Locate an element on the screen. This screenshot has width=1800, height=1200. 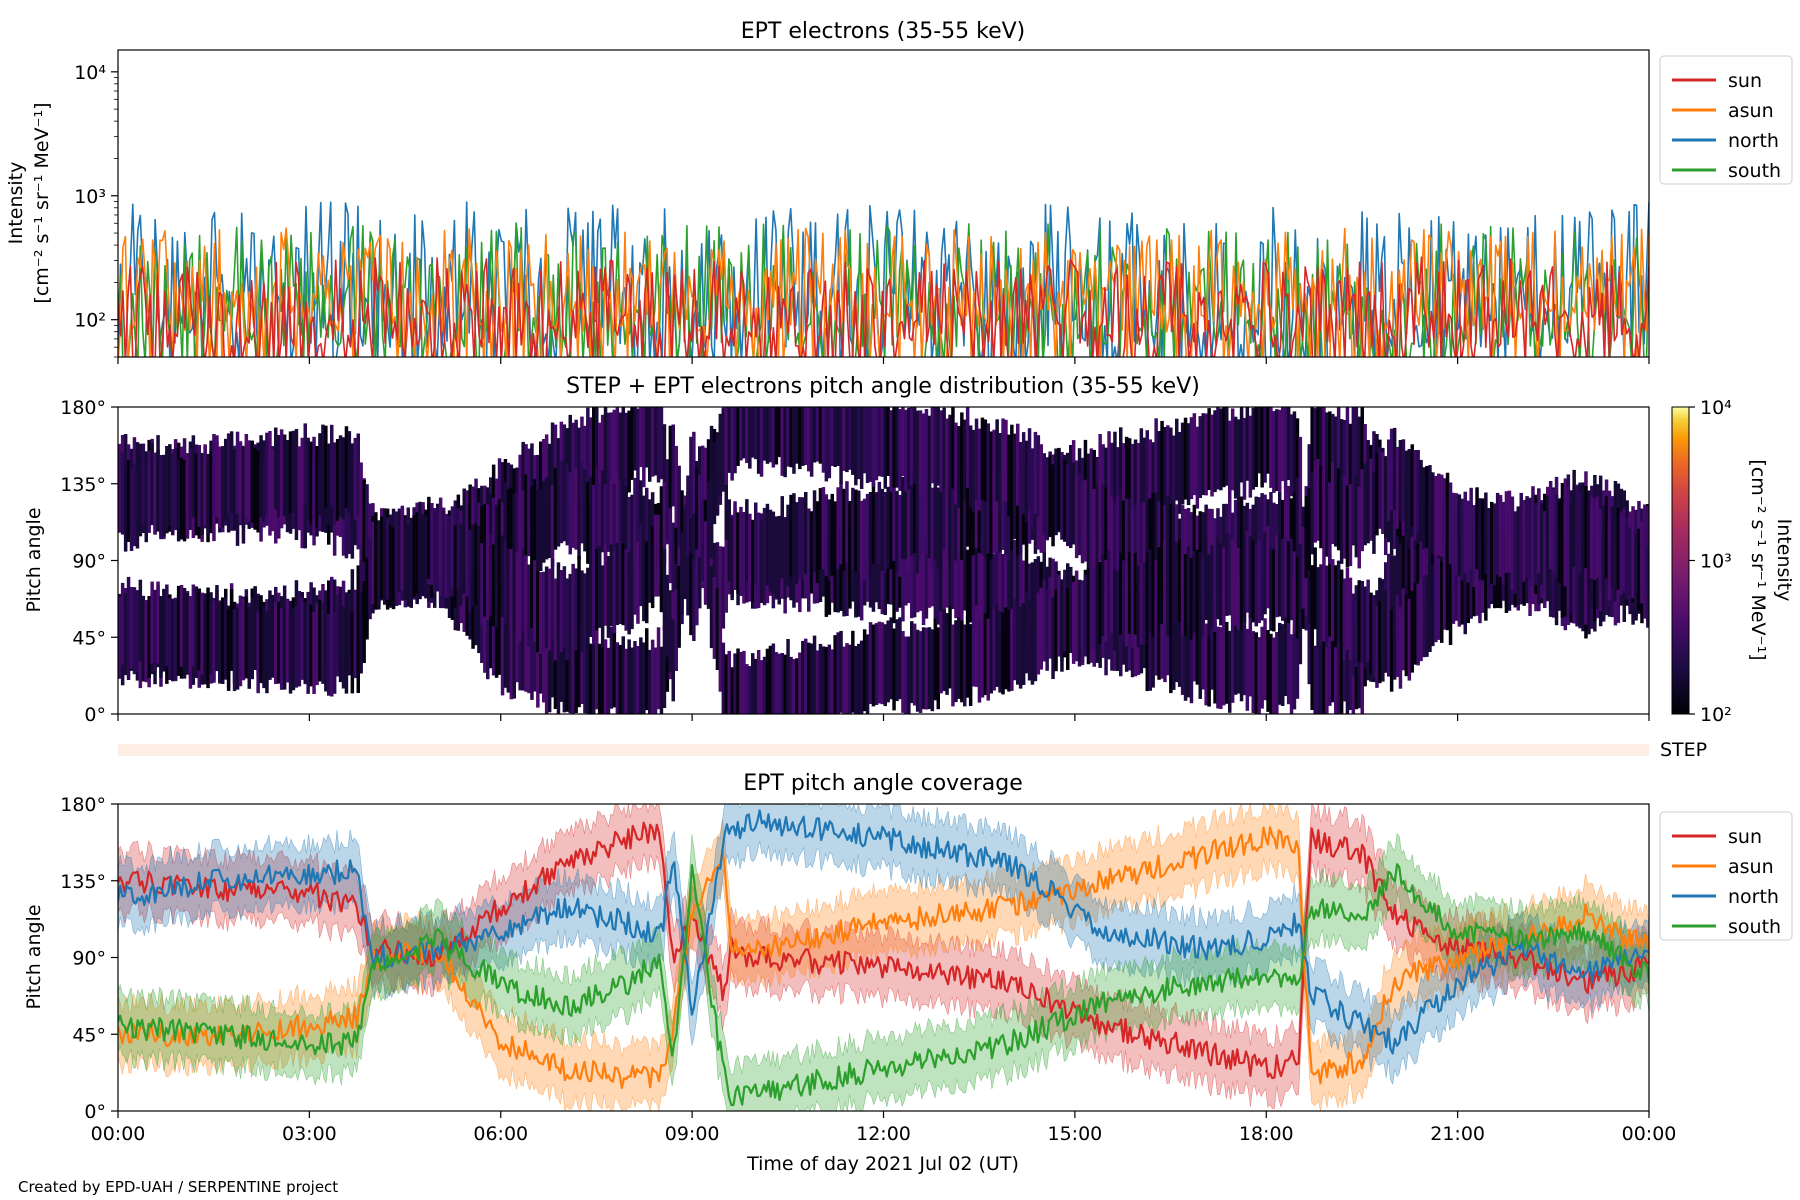
panel2-ytick-label: 0° is located at coordinates (95, 715).